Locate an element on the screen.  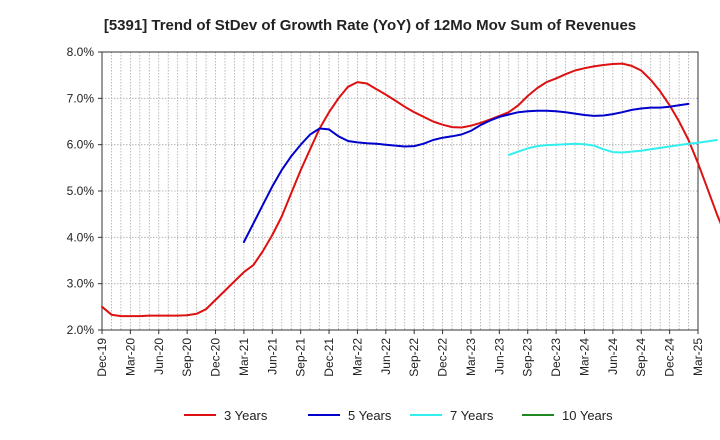
x-tick-label: Dec-21 is located at coordinates (329, 357).